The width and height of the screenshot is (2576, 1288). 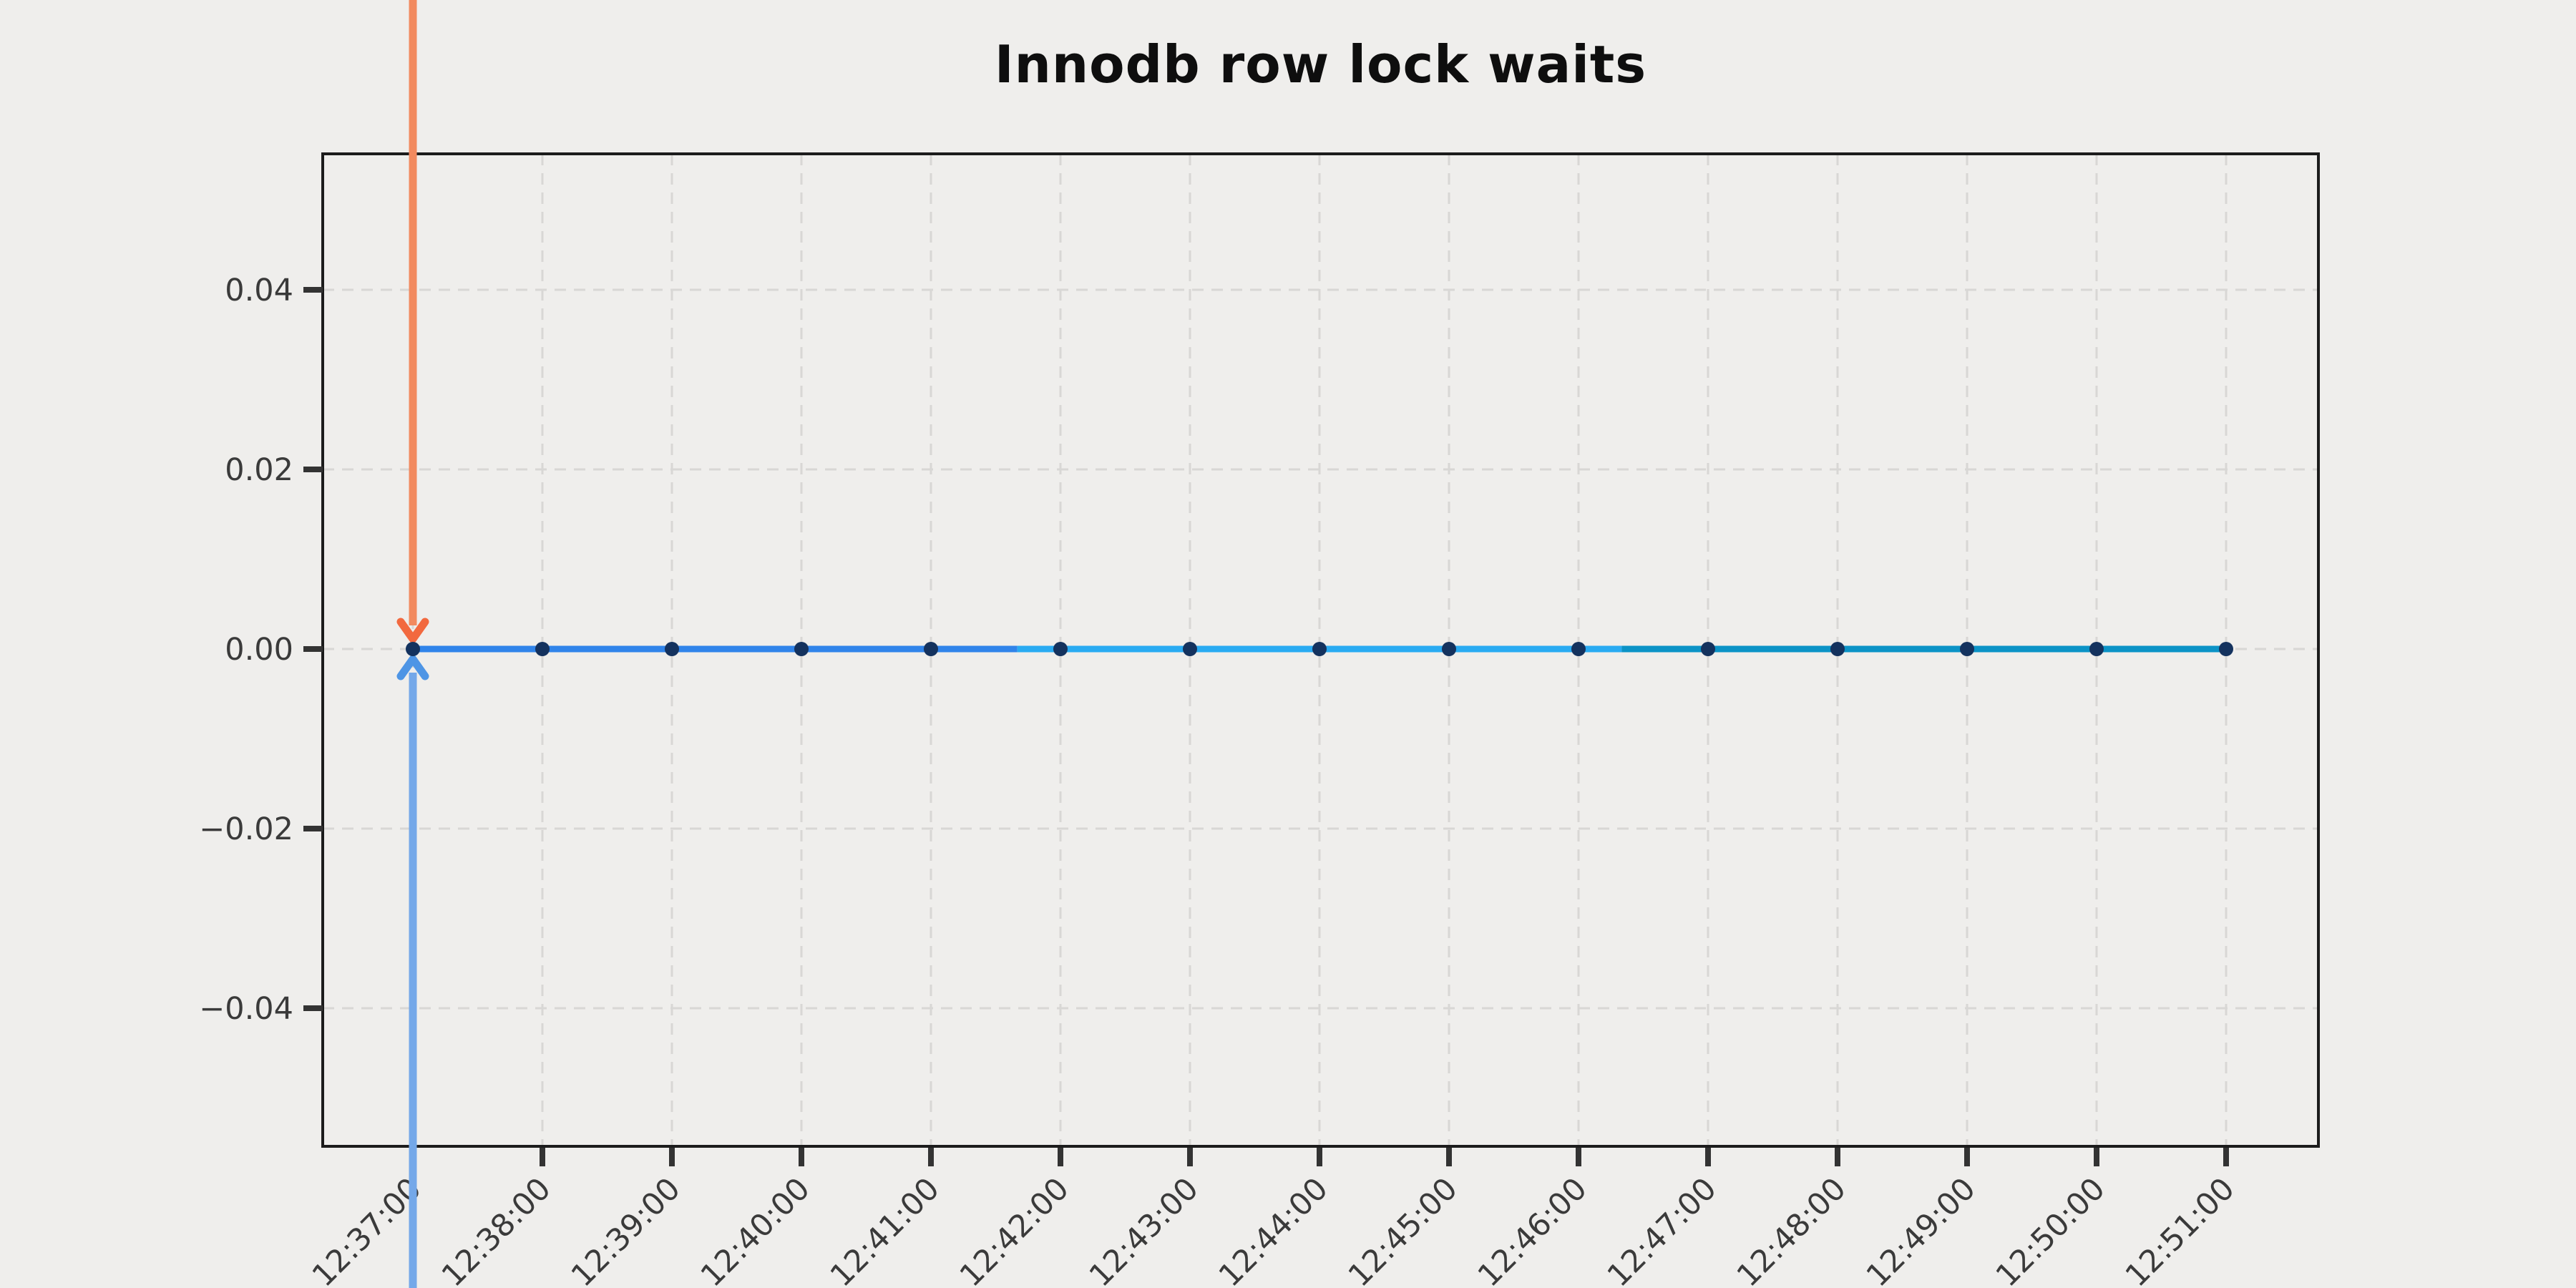 I want to click on x-tick-label: 12:47:00, so click(x=1662, y=1229).